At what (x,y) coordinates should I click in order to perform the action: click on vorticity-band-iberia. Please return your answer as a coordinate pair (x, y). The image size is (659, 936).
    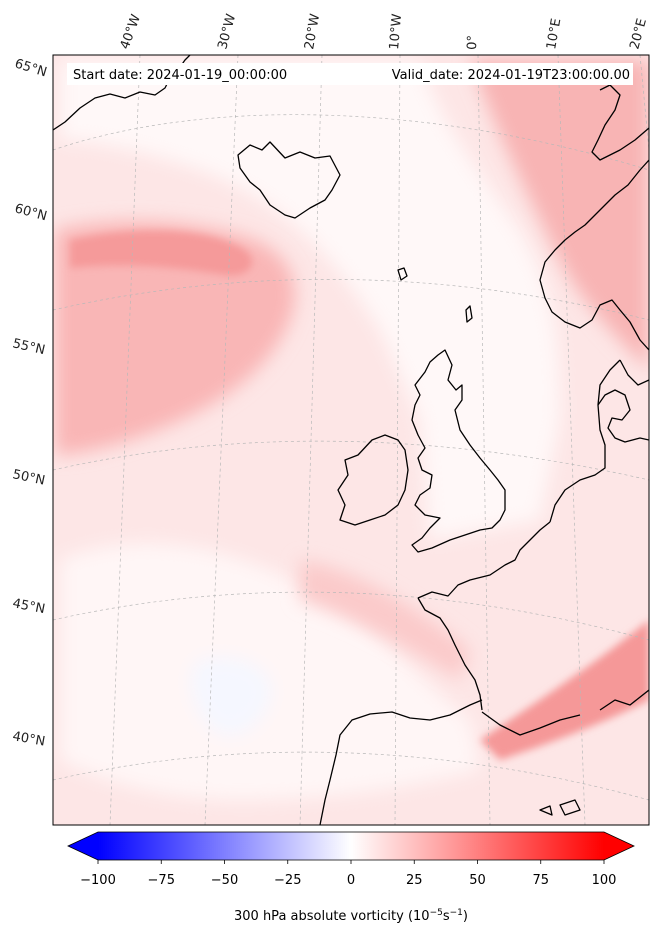
    Looking at the image, I should click on (564, 690).